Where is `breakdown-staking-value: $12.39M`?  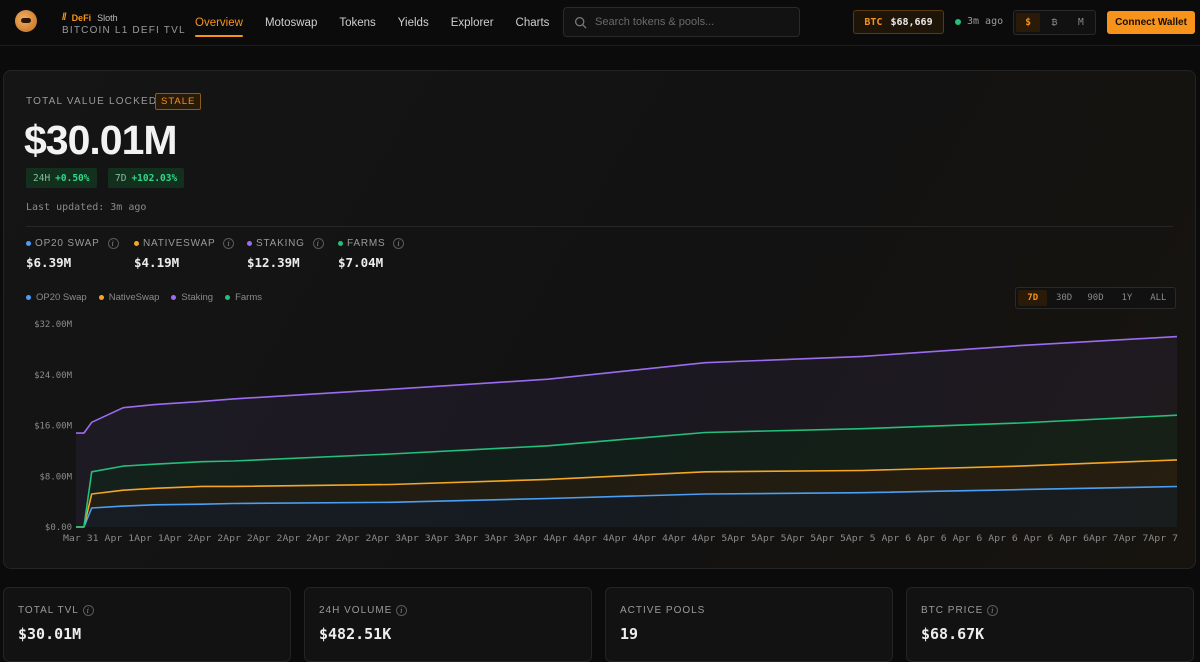 breakdown-staking-value: $12.39M is located at coordinates (273, 262).